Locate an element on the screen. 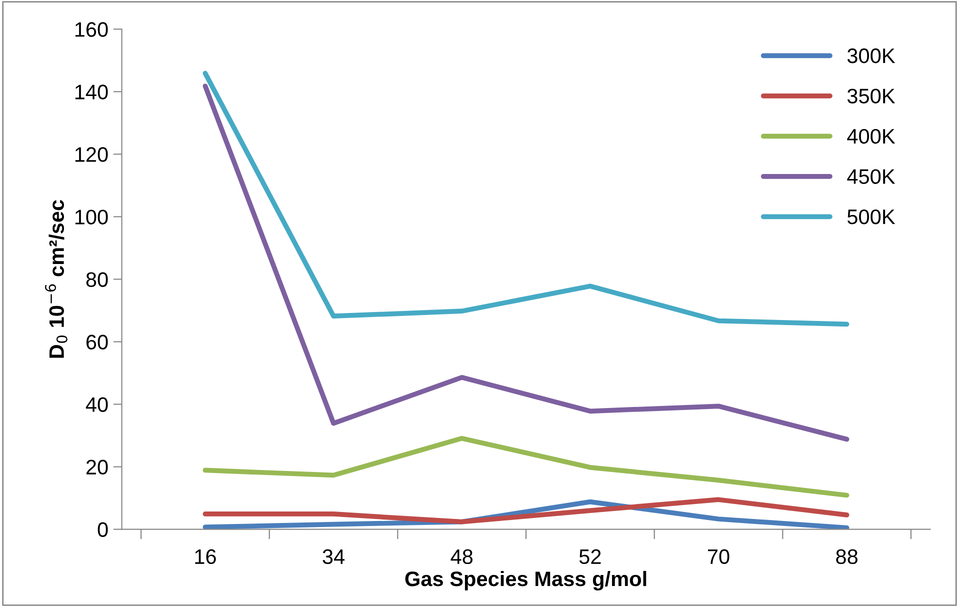 Image resolution: width=959 pixels, height=607 pixels. y-tick-label: 120 is located at coordinates (91, 154).